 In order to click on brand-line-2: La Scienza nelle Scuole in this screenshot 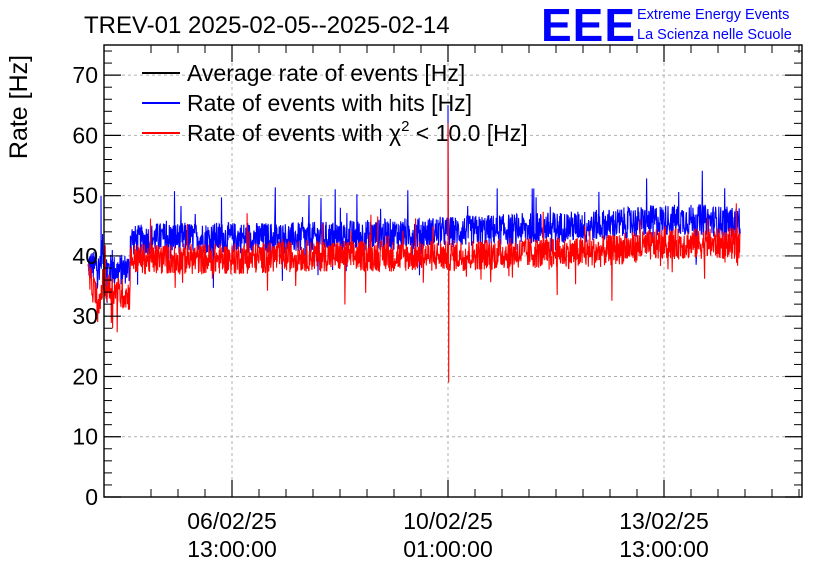, I will do `click(714, 35)`.